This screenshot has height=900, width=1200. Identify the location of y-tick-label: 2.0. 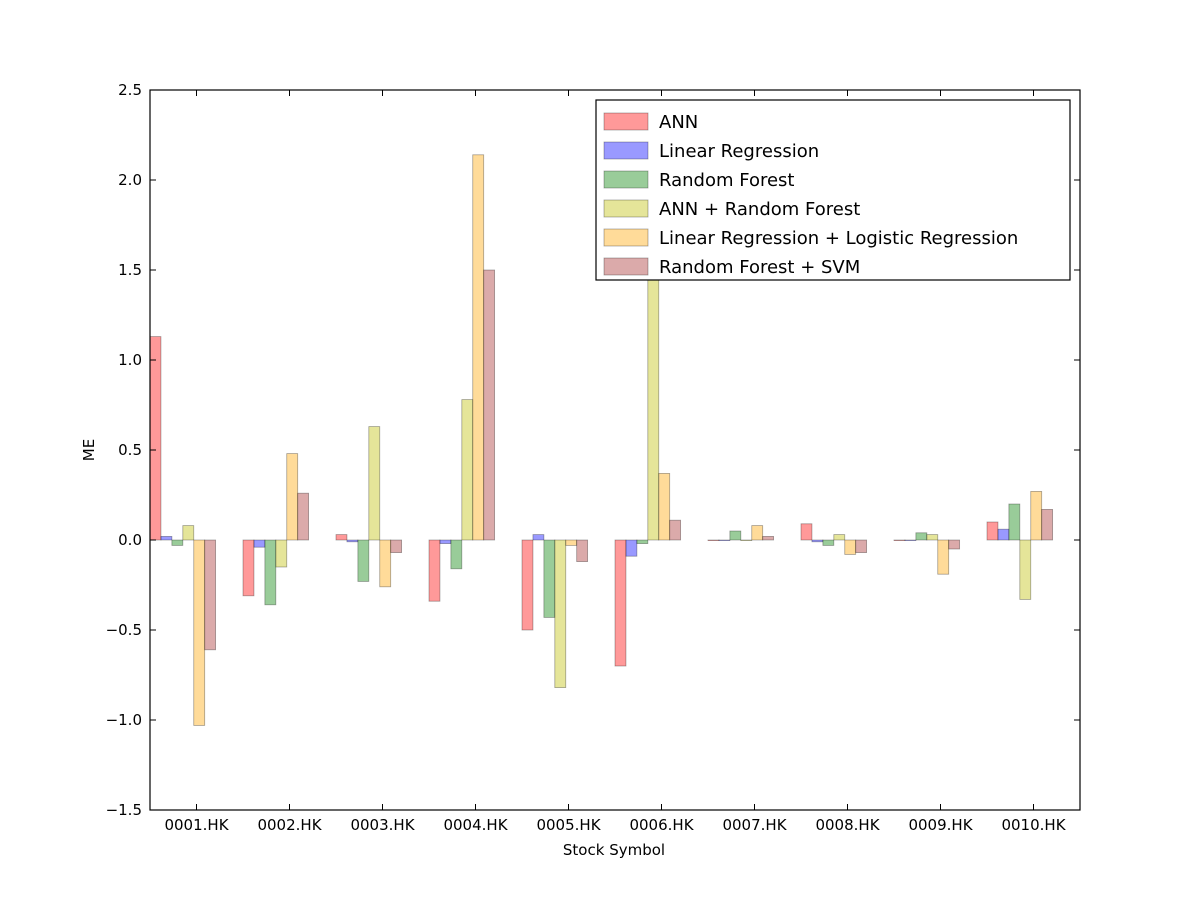
(130, 180).